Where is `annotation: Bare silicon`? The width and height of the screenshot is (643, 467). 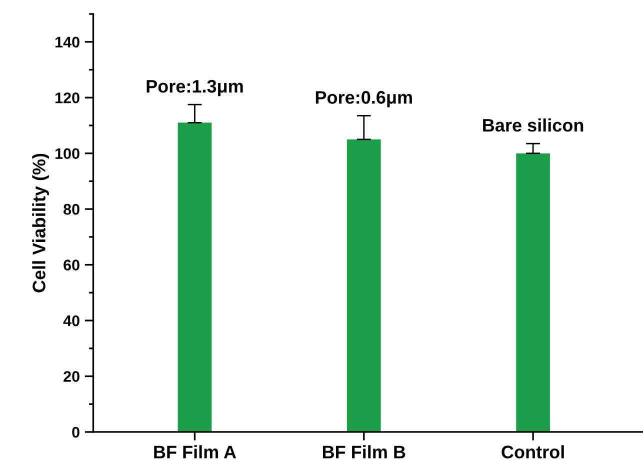
annotation: Bare silicon is located at coordinates (533, 125).